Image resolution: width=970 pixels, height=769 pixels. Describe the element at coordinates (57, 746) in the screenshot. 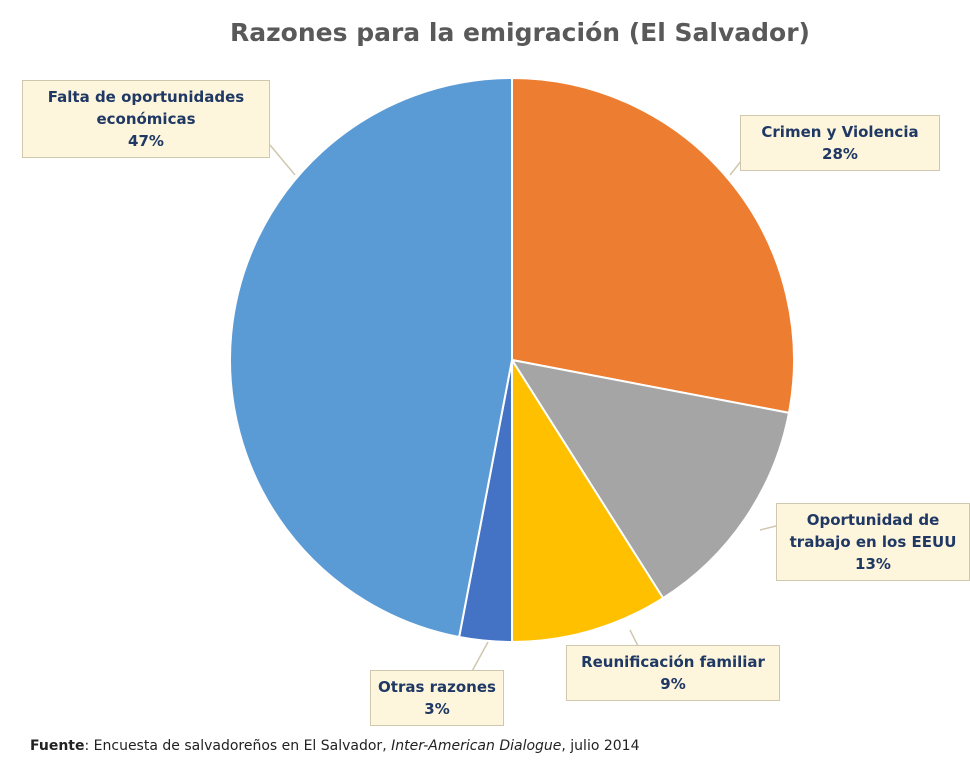

I see `source-label: Fuente` at that location.